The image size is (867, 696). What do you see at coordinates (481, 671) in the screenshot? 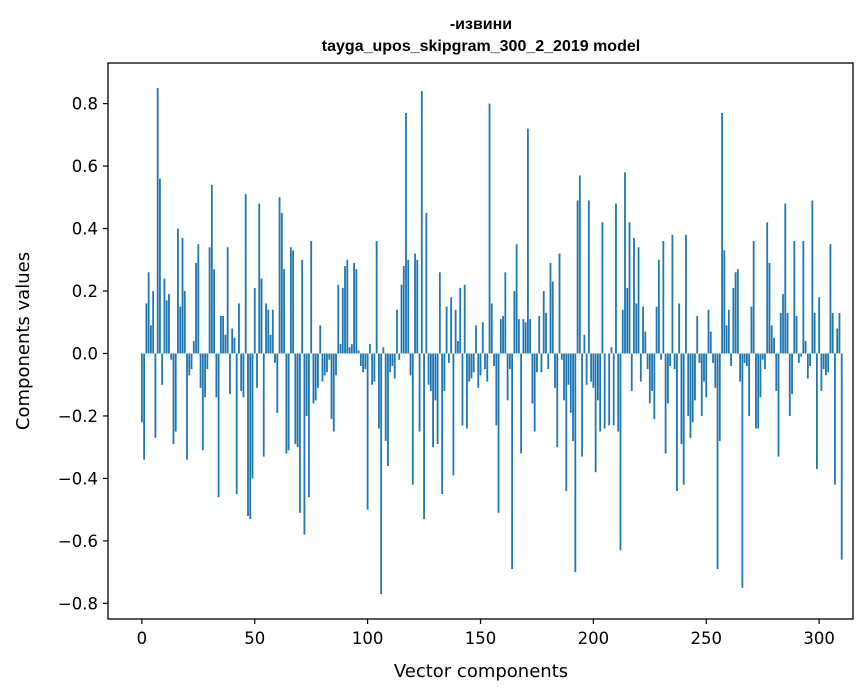
I see `x-axis-label: Vector components` at bounding box center [481, 671].